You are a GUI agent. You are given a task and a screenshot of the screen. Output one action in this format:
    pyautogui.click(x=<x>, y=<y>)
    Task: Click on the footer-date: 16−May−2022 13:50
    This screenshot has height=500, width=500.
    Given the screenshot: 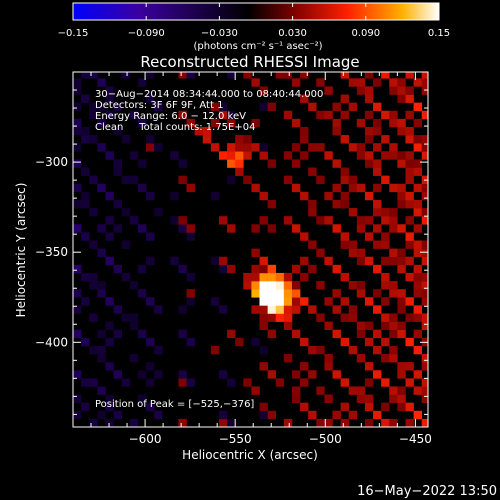 What is the action you would take?
    pyautogui.click(x=427, y=491)
    